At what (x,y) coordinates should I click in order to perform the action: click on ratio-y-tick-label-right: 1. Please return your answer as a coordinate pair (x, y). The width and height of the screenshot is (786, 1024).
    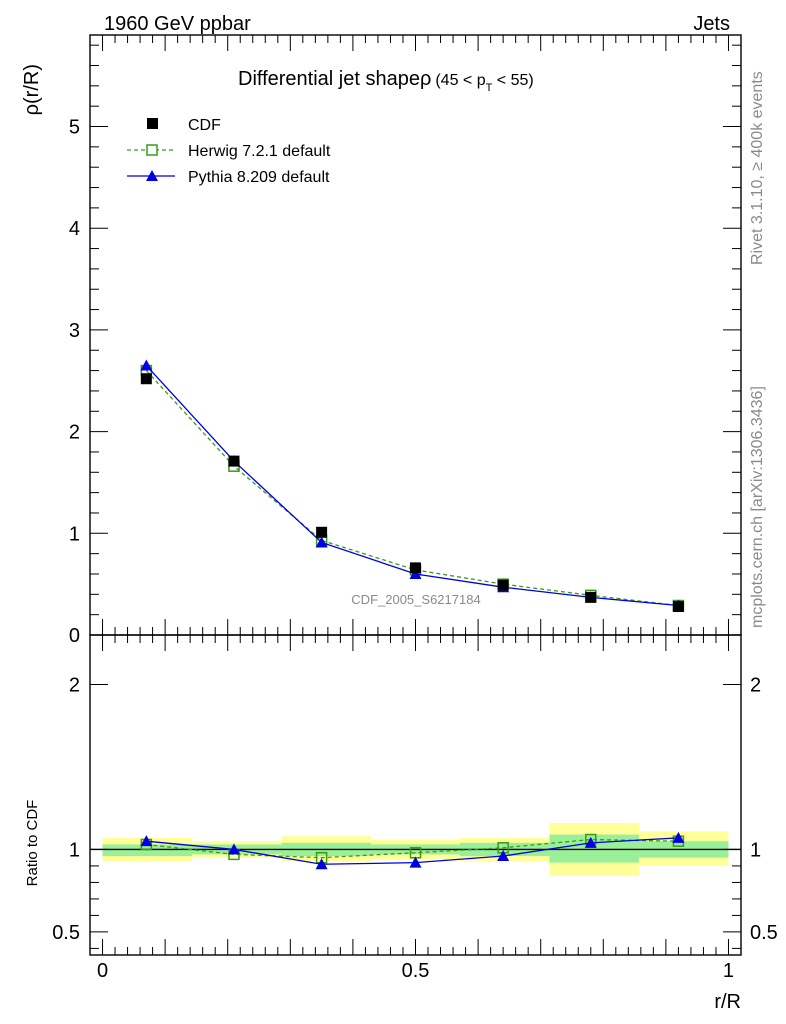
    Looking at the image, I should click on (755, 850).